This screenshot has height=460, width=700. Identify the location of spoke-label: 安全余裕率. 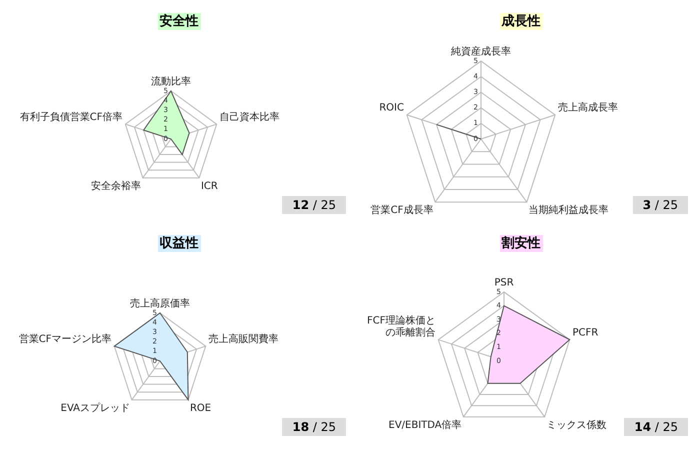
(116, 186).